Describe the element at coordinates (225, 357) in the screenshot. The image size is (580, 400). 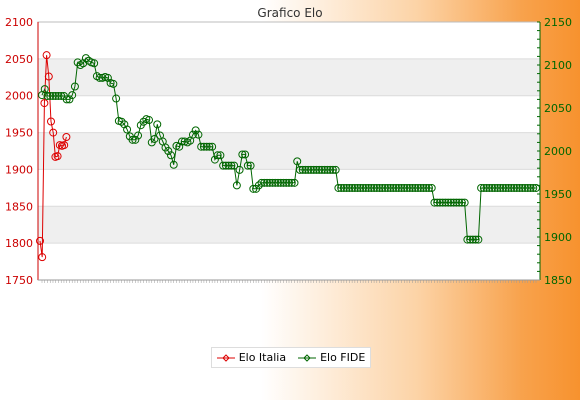
I see `legend-marker-italia` at that location.